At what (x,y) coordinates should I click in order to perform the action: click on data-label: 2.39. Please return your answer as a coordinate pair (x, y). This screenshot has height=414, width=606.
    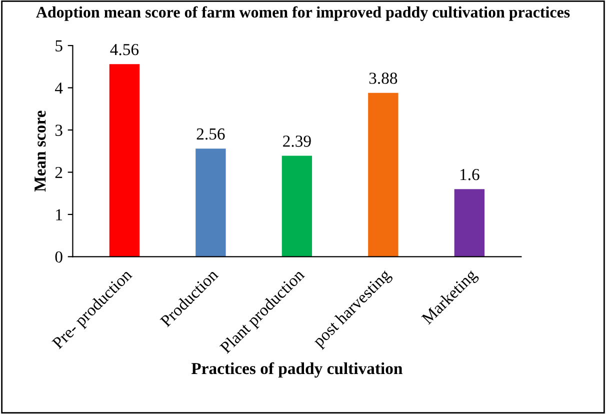
    Looking at the image, I should click on (297, 141).